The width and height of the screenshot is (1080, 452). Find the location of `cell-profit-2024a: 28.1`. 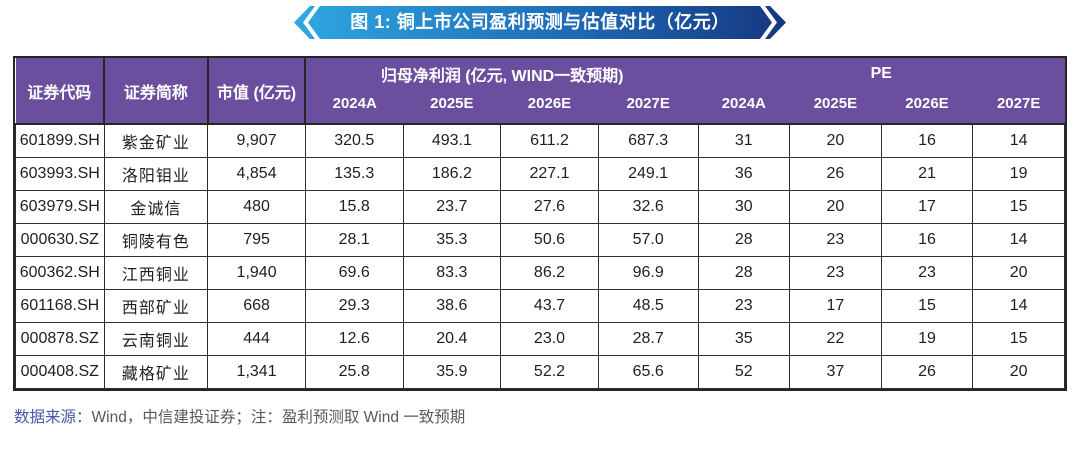

cell-profit-2024a: 28.1 is located at coordinates (354, 239).